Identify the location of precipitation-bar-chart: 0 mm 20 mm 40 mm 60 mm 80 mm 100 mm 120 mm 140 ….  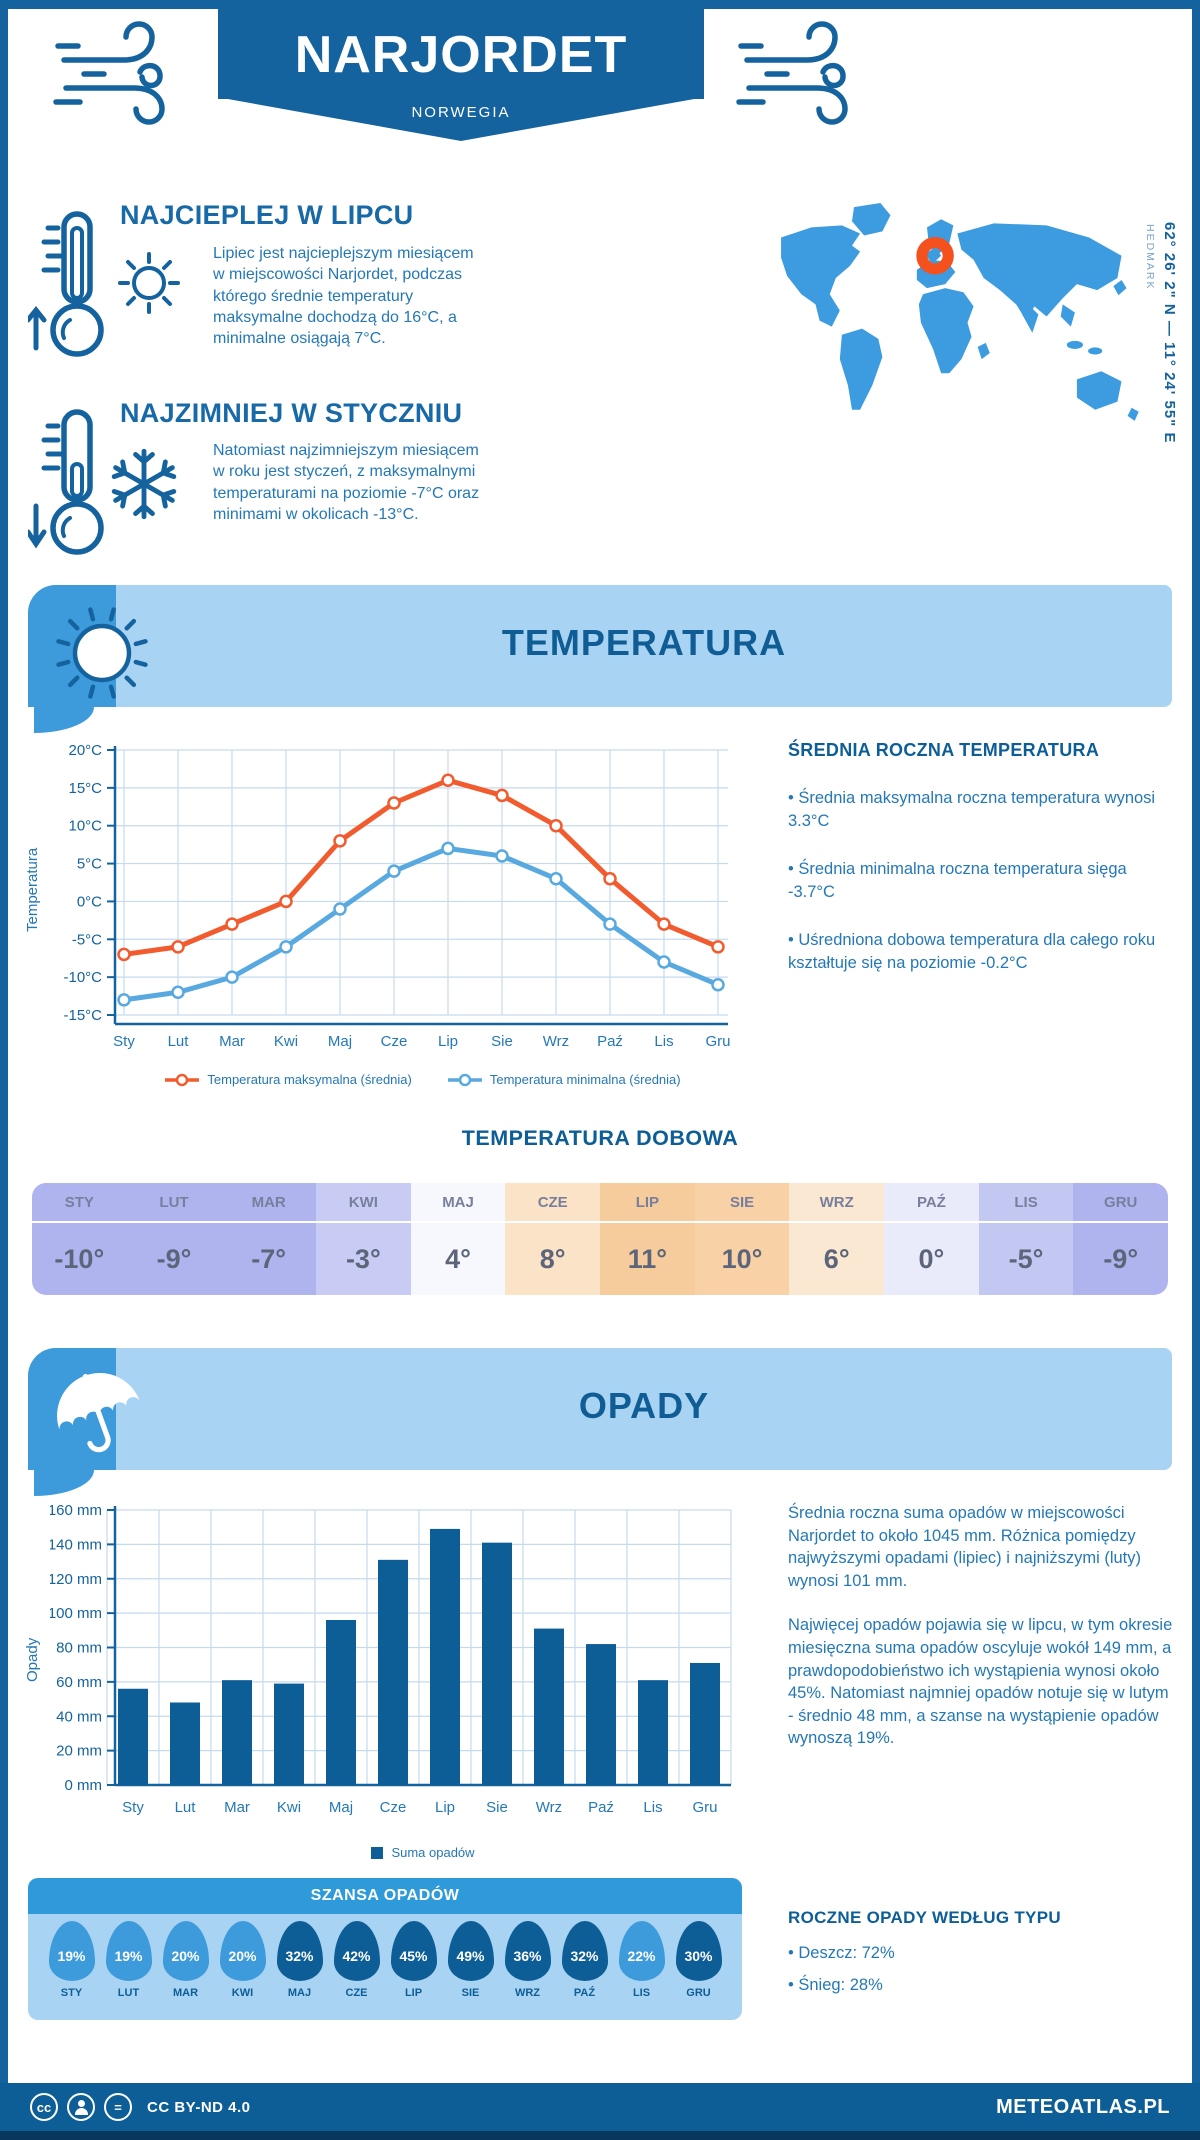
(391, 1659).